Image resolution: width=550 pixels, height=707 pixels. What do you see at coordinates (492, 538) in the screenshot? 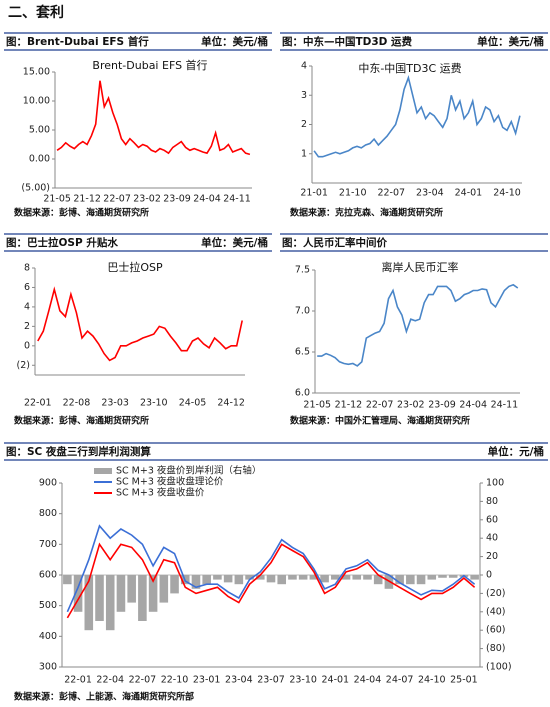
I see `y2-tick-label: 40` at bounding box center [492, 538].